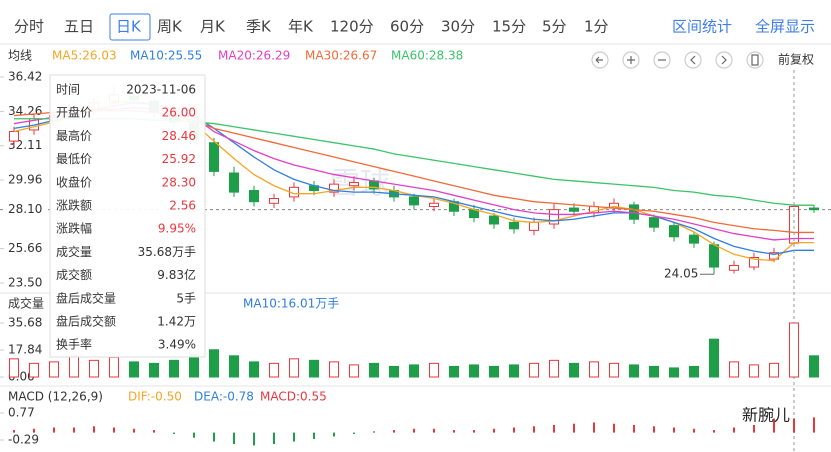 This screenshot has width=831, height=452. I want to click on tab: 日K, so click(129, 27).